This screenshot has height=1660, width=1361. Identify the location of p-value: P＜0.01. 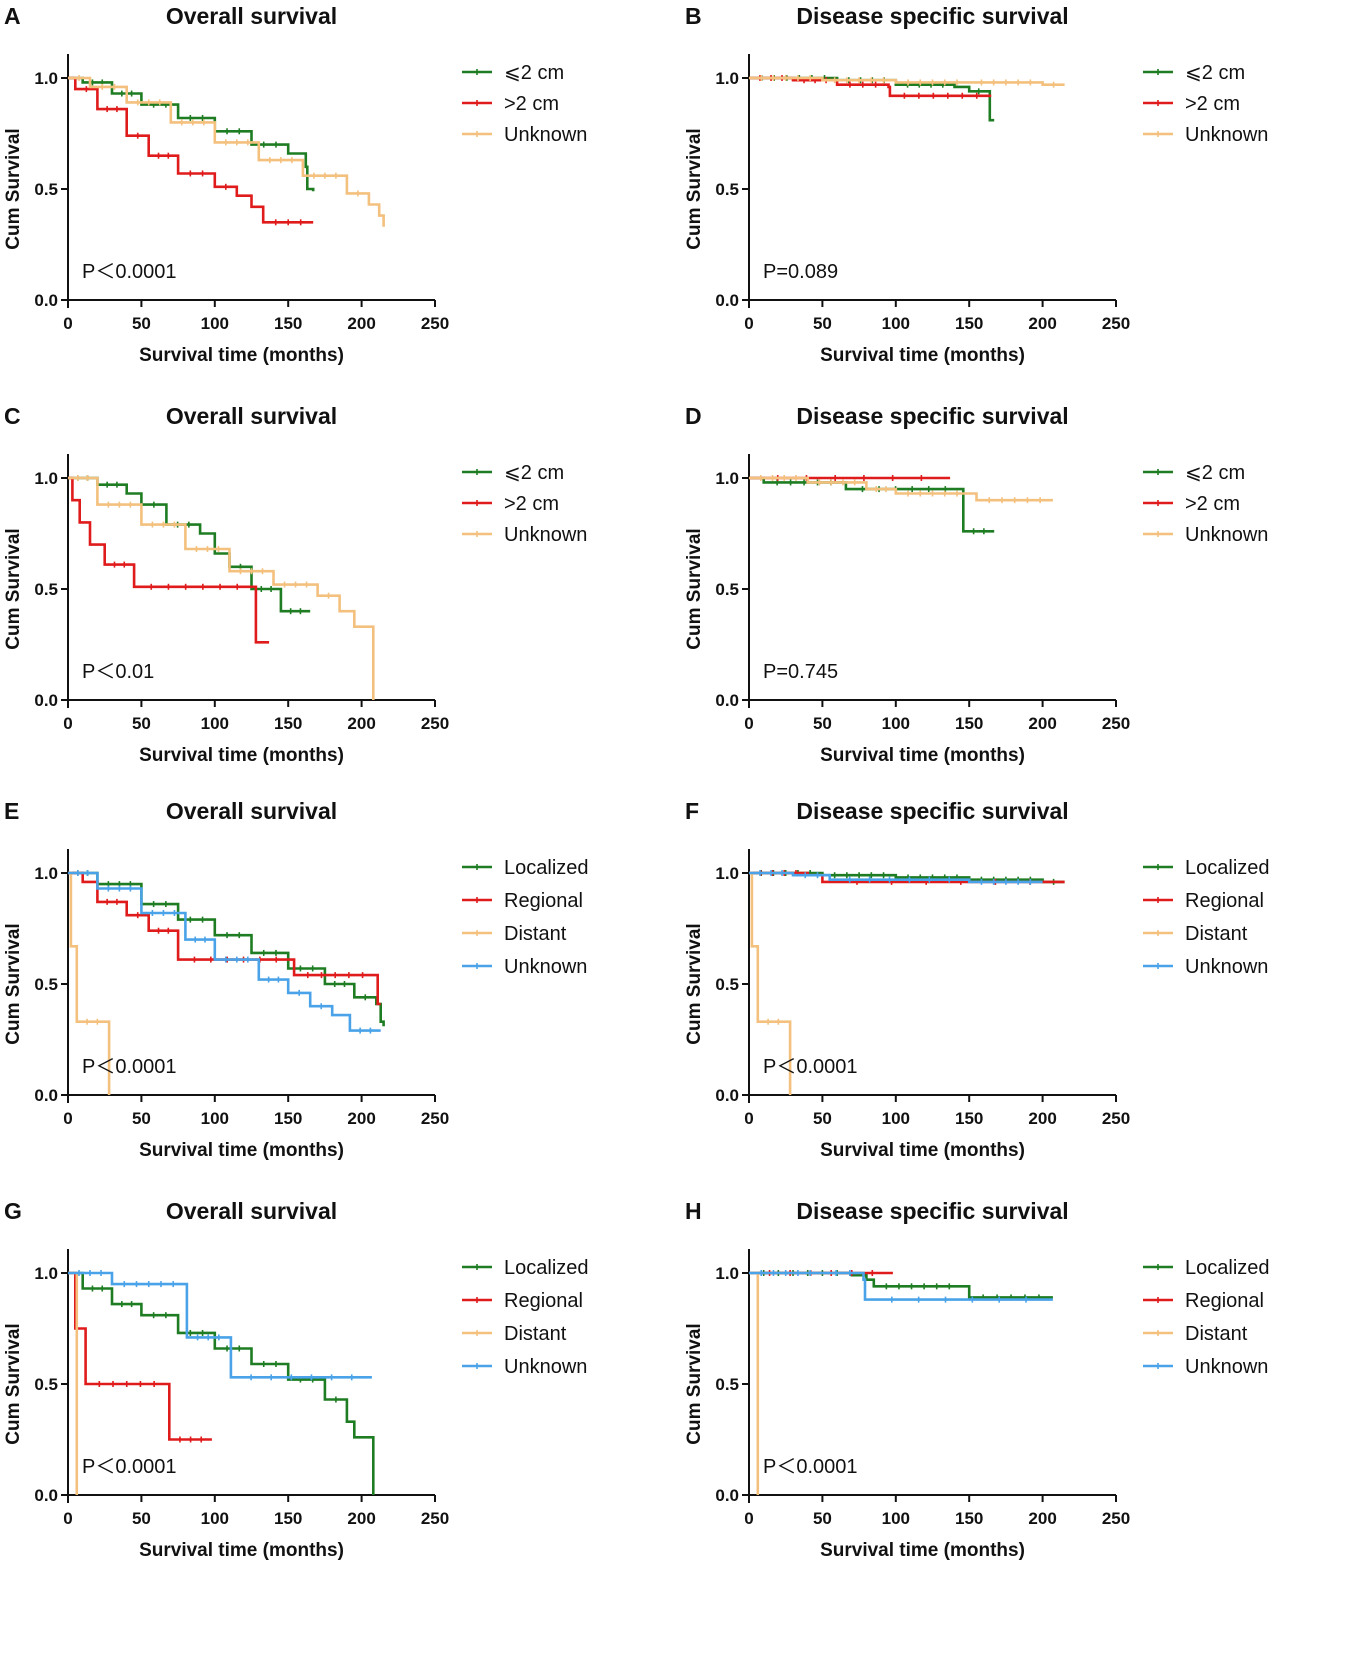
(118, 672).